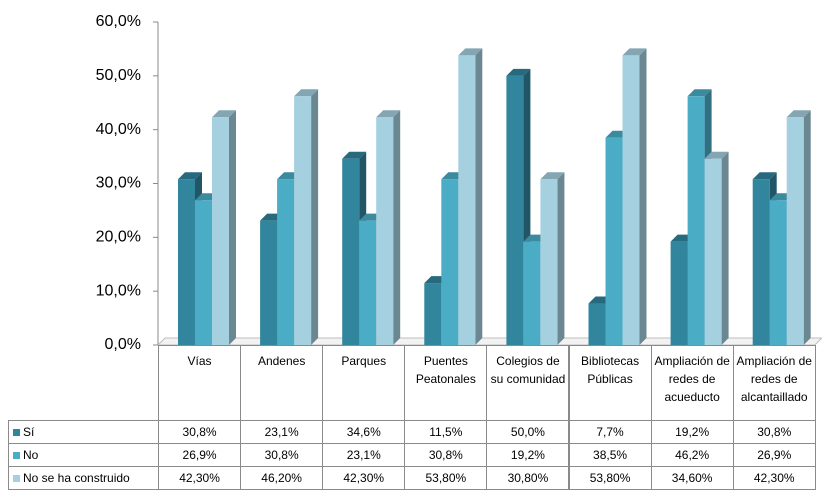 The width and height of the screenshot is (822, 492). What do you see at coordinates (118, 129) in the screenshot?
I see `y-tick-label: 40,0%` at bounding box center [118, 129].